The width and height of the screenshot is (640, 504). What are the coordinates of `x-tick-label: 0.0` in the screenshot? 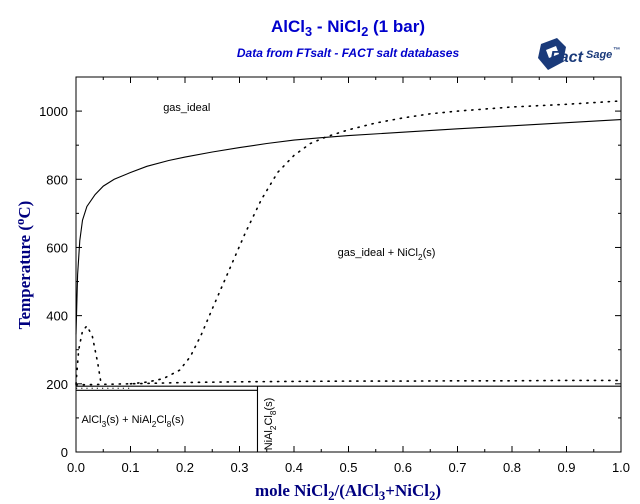 It's located at (76, 467).